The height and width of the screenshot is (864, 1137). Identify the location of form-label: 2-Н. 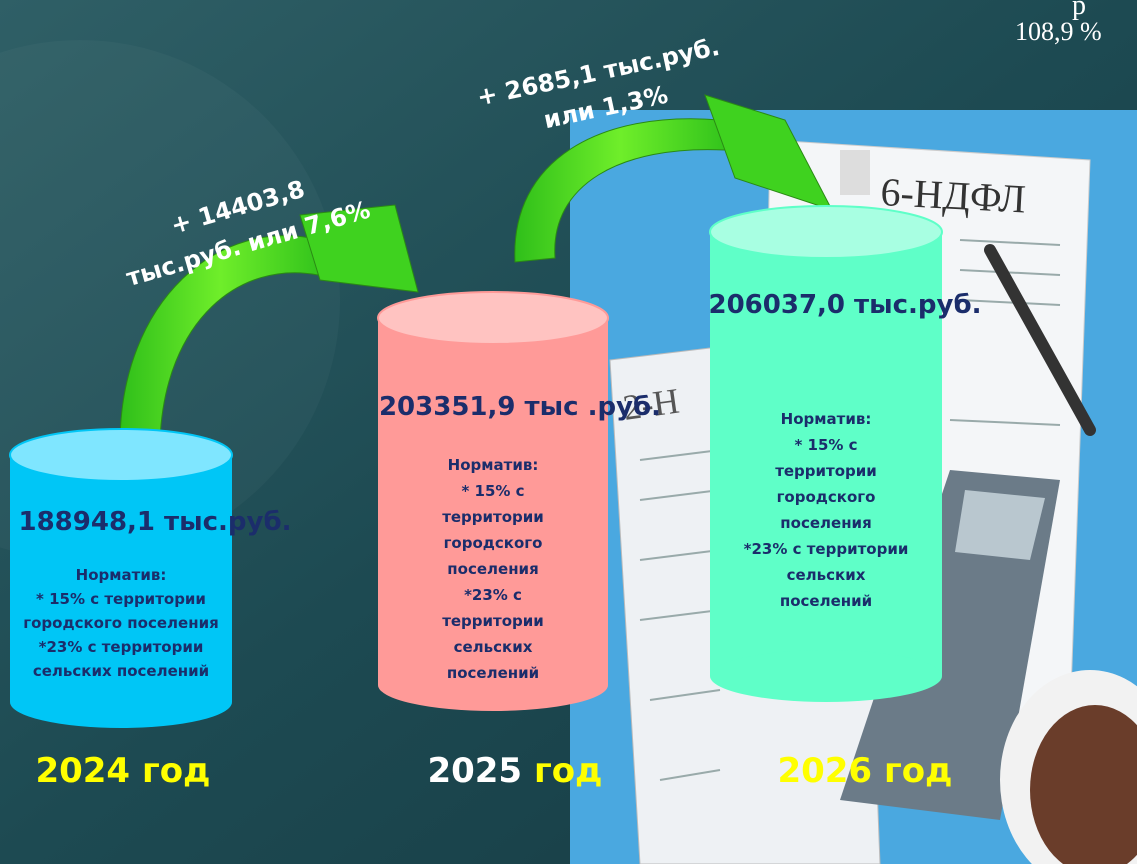
(651, 404).